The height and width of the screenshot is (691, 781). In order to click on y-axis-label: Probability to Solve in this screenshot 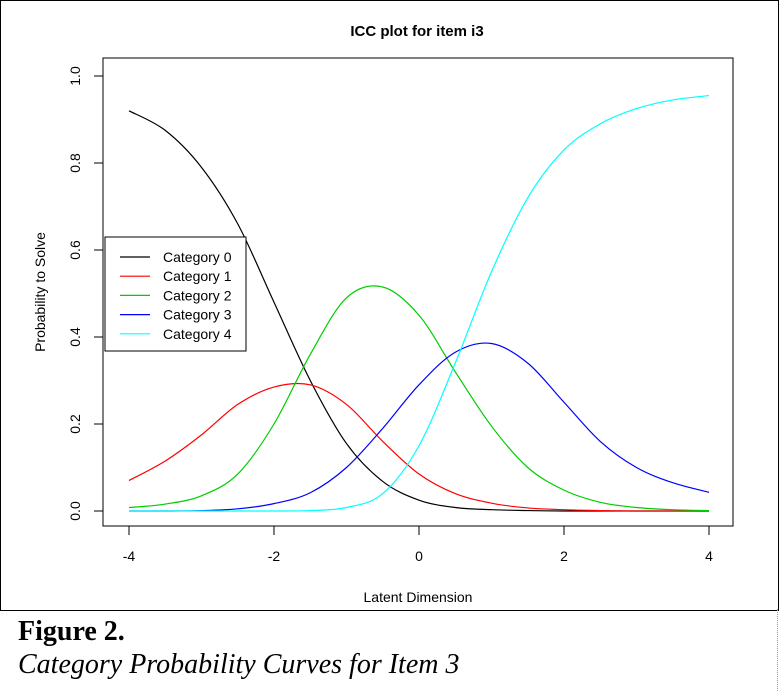, I will do `click(40, 292)`.